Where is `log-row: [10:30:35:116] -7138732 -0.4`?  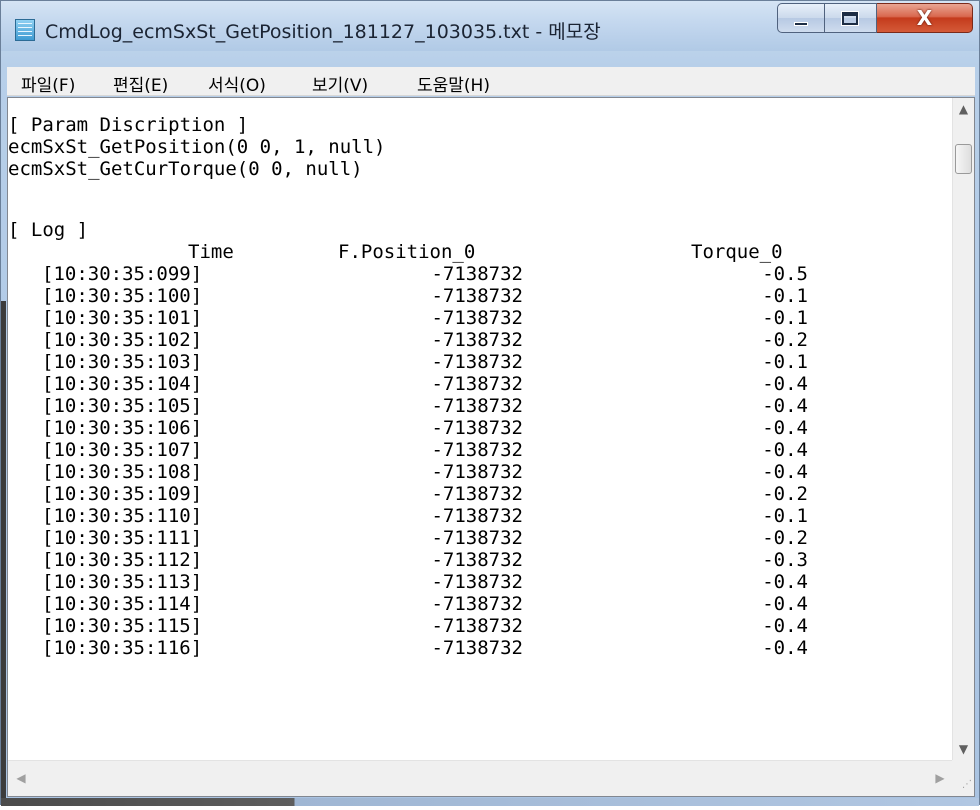
log-row: [10:30:35:116] -7138732 -0.4 is located at coordinates (458, 648).